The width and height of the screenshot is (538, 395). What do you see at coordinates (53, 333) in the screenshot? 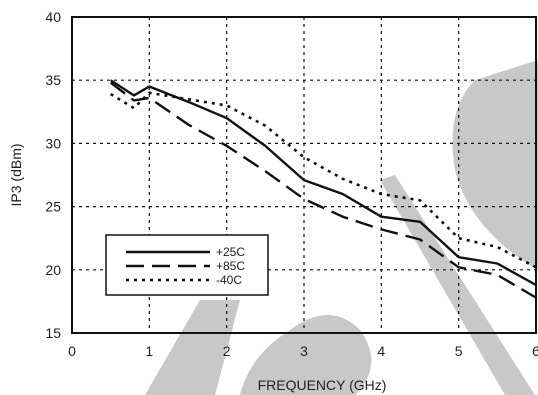
I see `y-tick-label: 15` at bounding box center [53, 333].